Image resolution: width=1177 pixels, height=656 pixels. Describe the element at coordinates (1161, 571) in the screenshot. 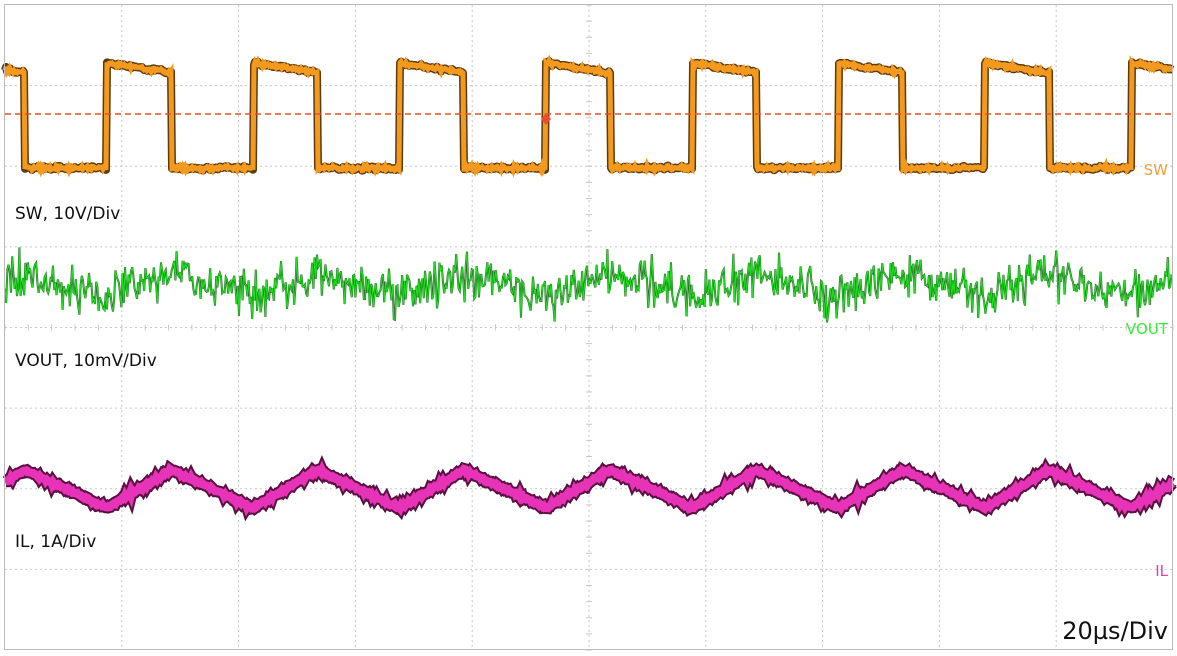

I see `il-tag: IL` at that location.